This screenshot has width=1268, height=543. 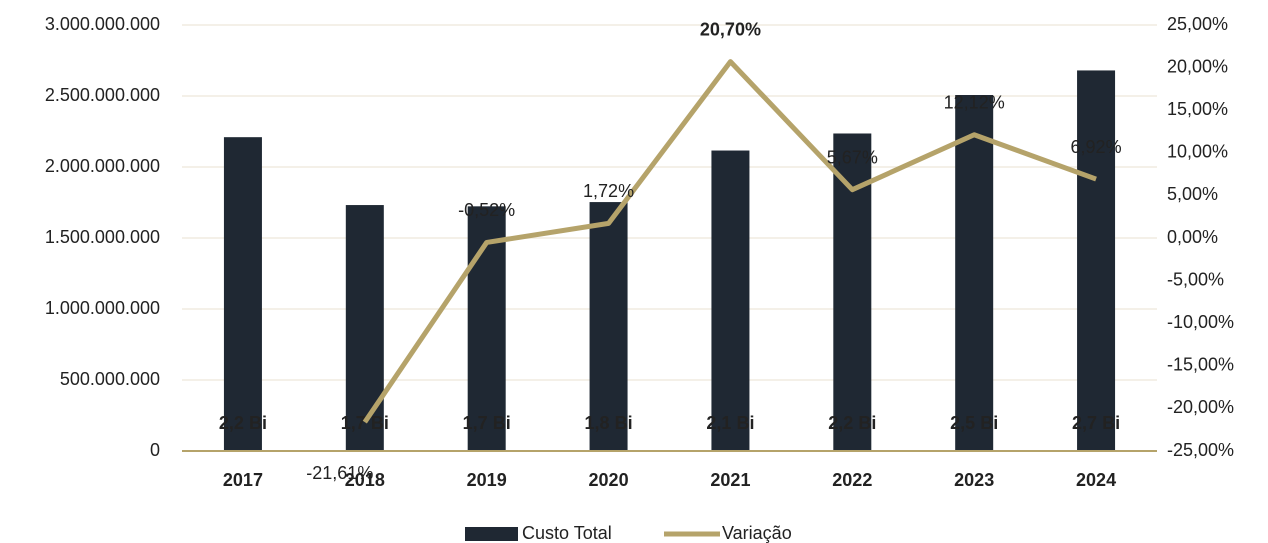 I want to click on y2-tick-label: 10,00%, so click(x=1197, y=152).